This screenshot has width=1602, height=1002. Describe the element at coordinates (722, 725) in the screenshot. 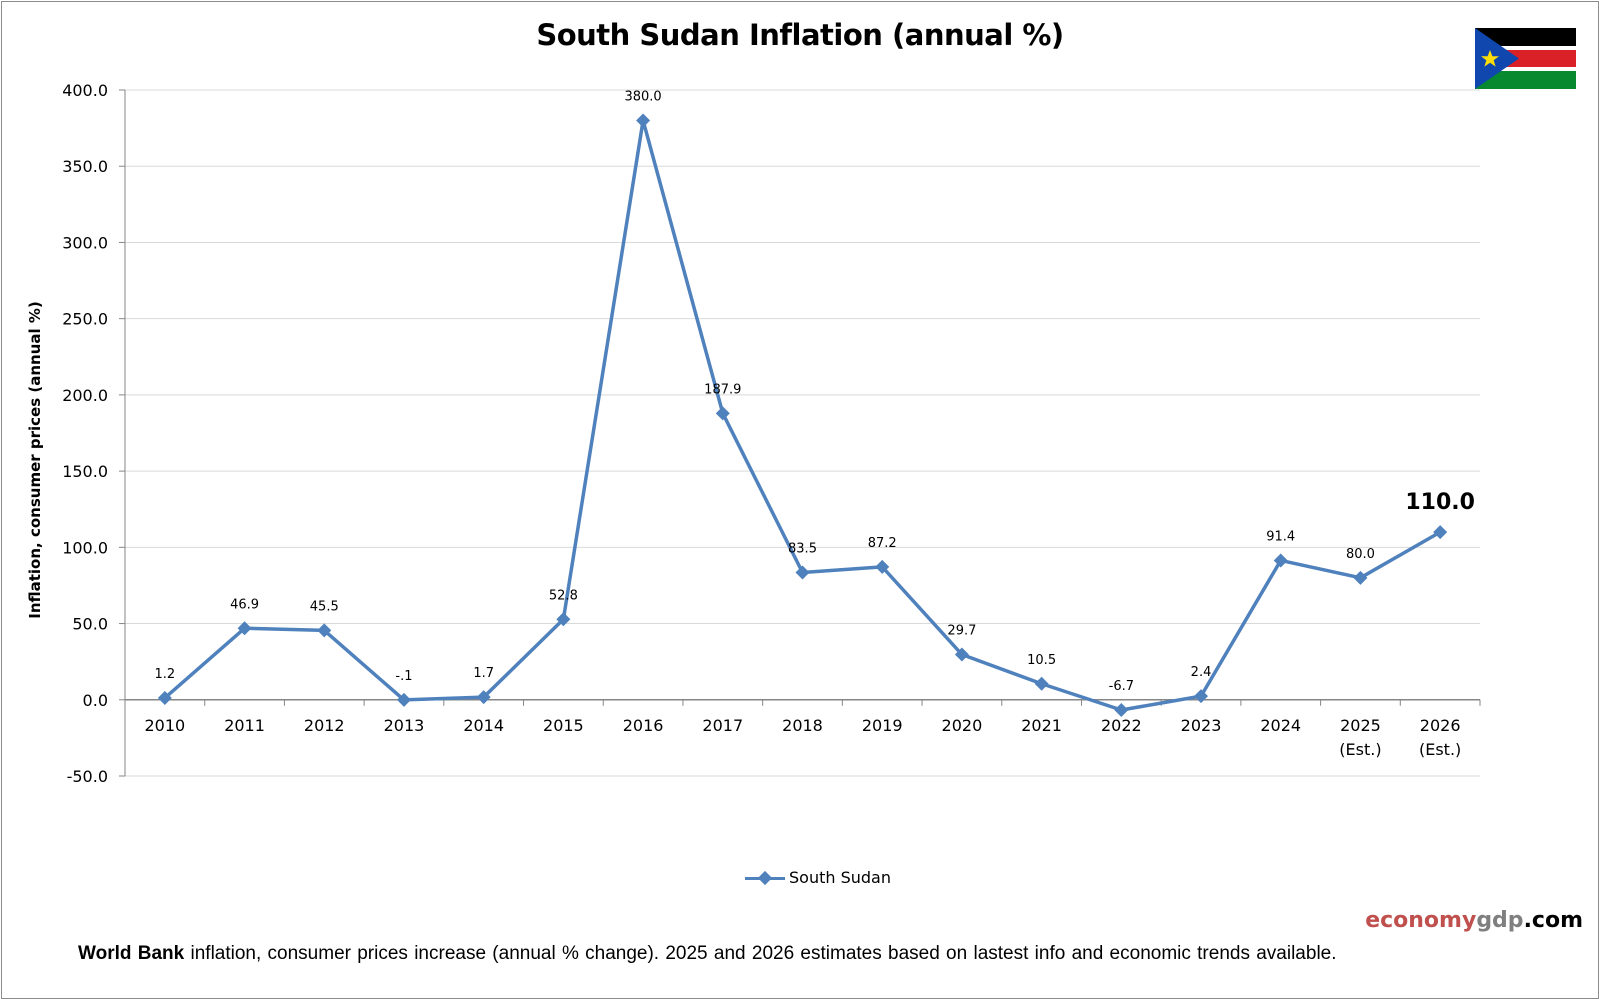

I see `x-tick-label: 2017` at that location.